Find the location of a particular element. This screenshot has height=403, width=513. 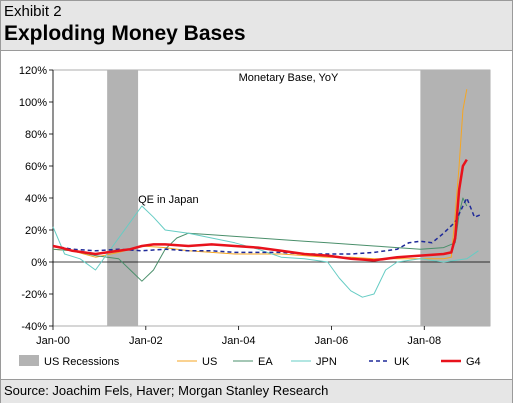

y-tick-label: -40% is located at coordinates (34, 327).